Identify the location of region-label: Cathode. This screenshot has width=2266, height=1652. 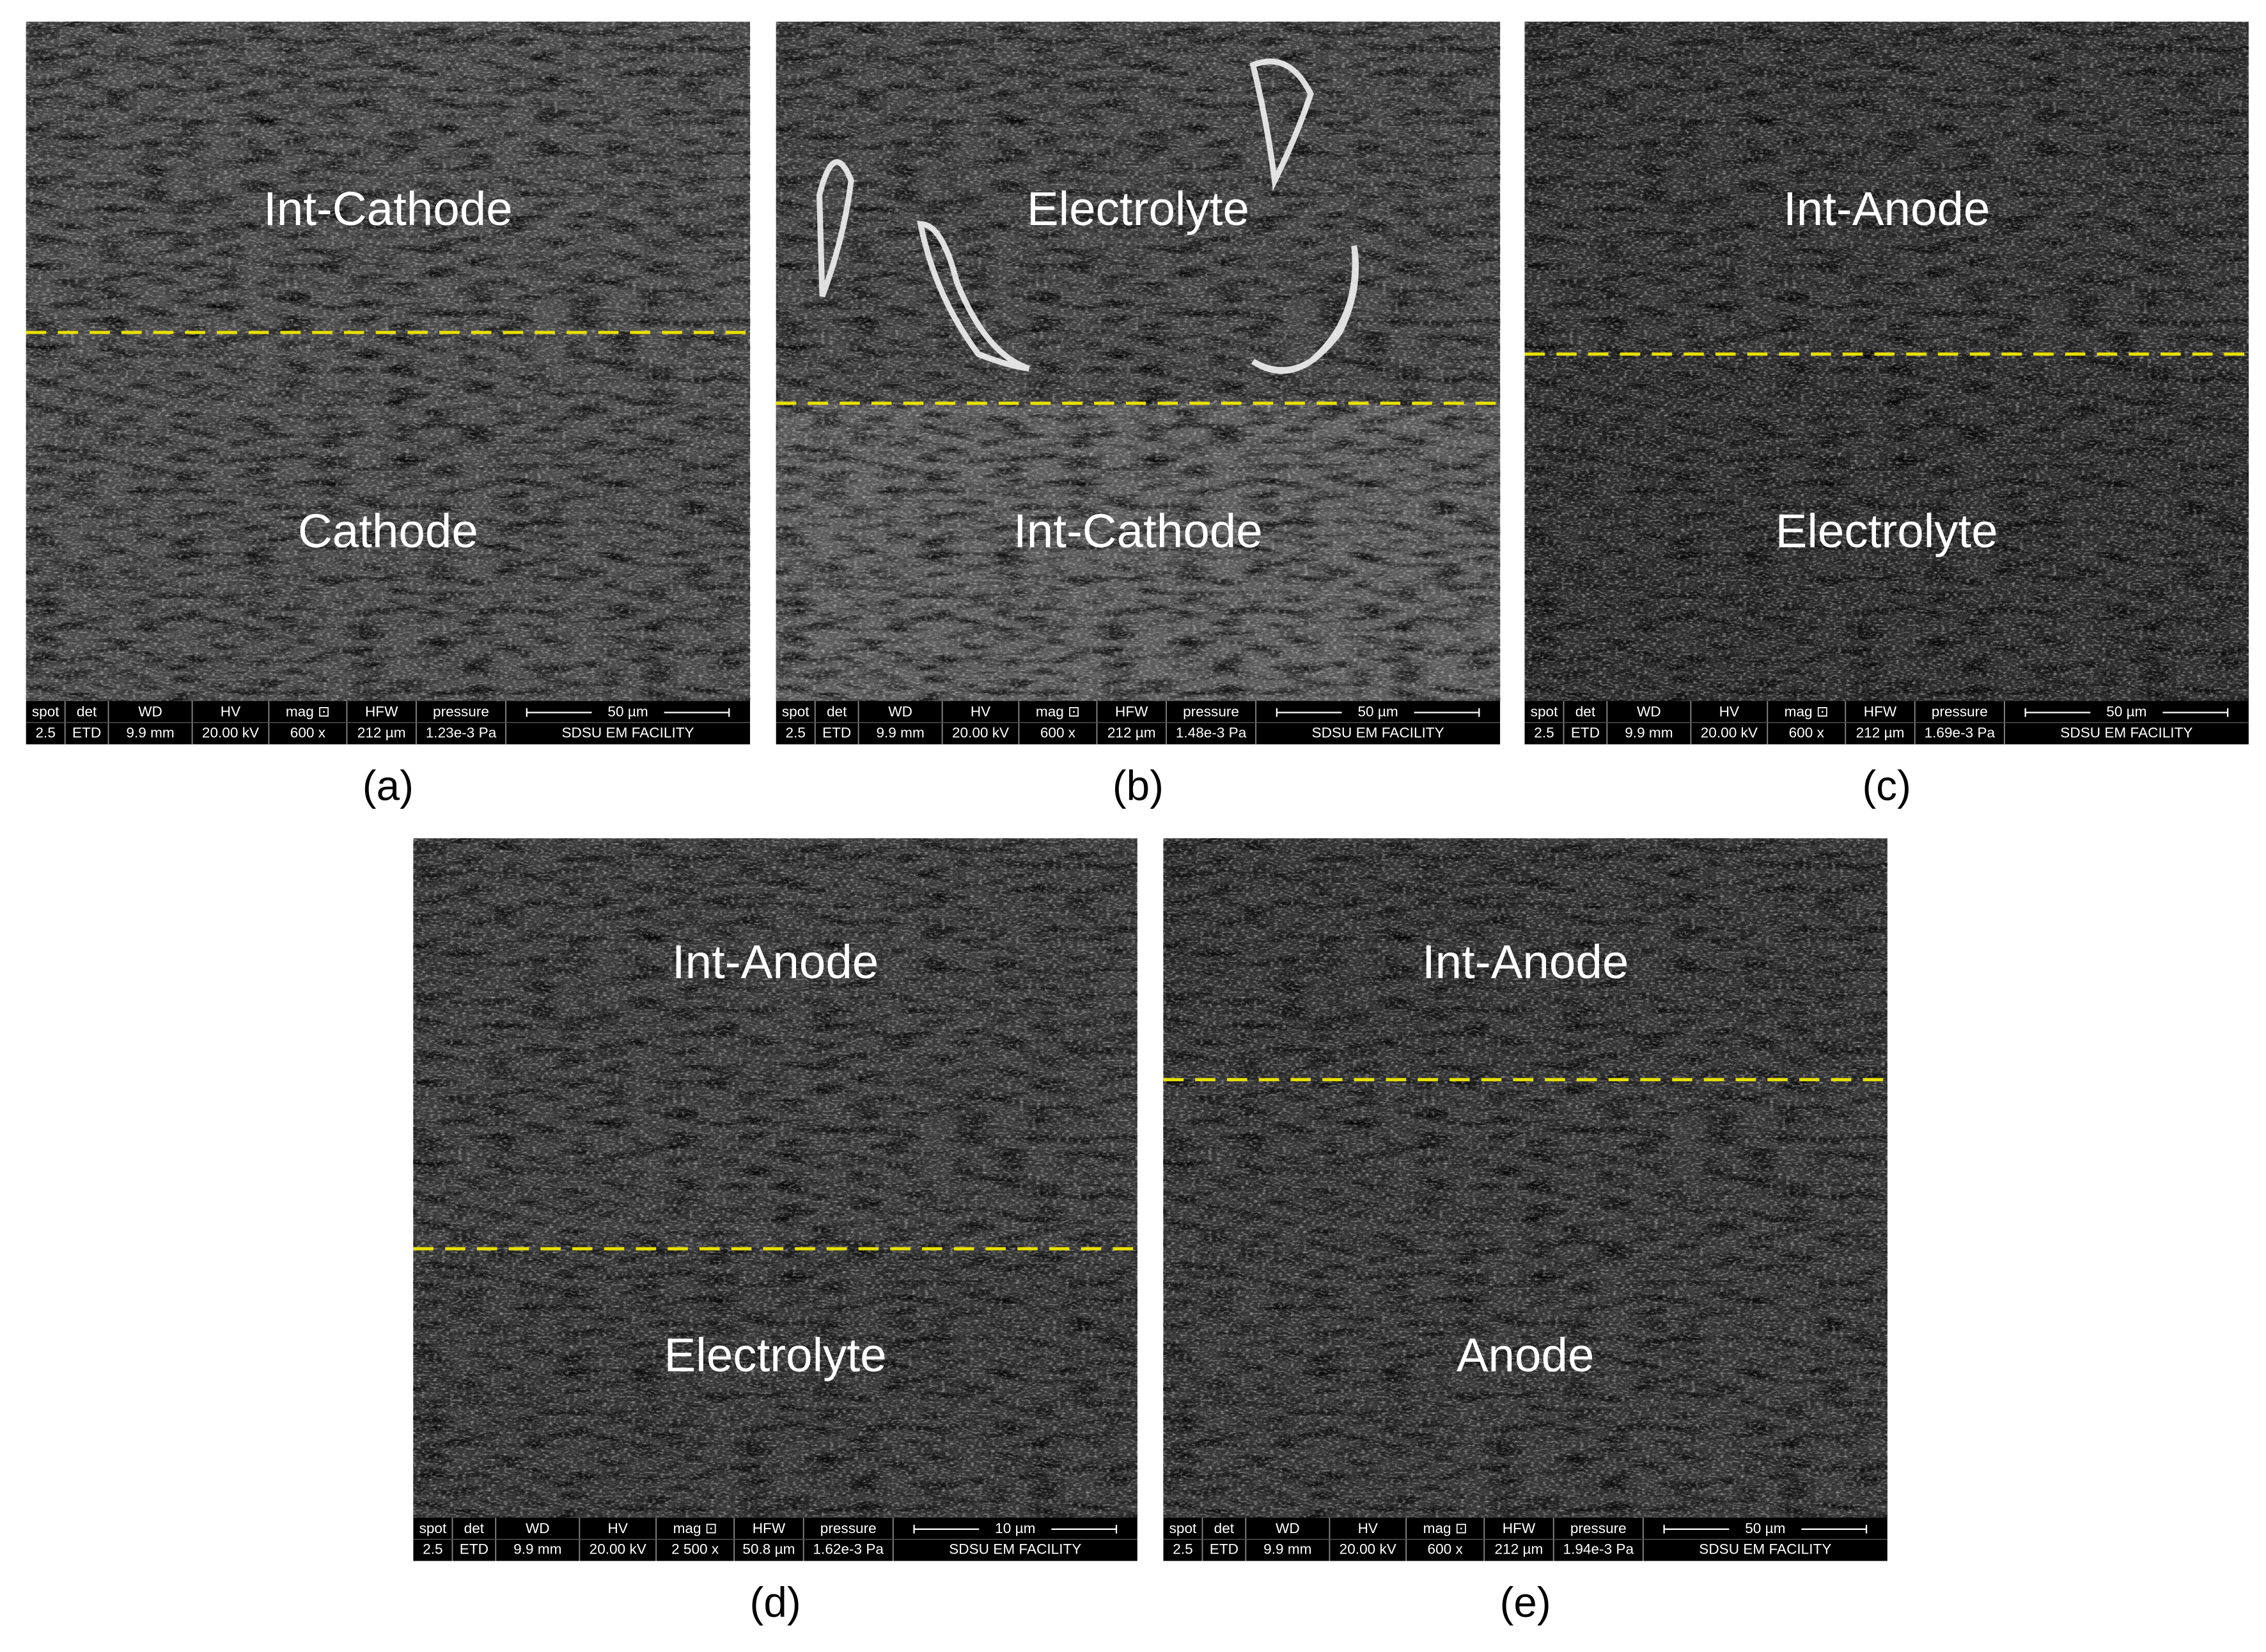
(388, 530).